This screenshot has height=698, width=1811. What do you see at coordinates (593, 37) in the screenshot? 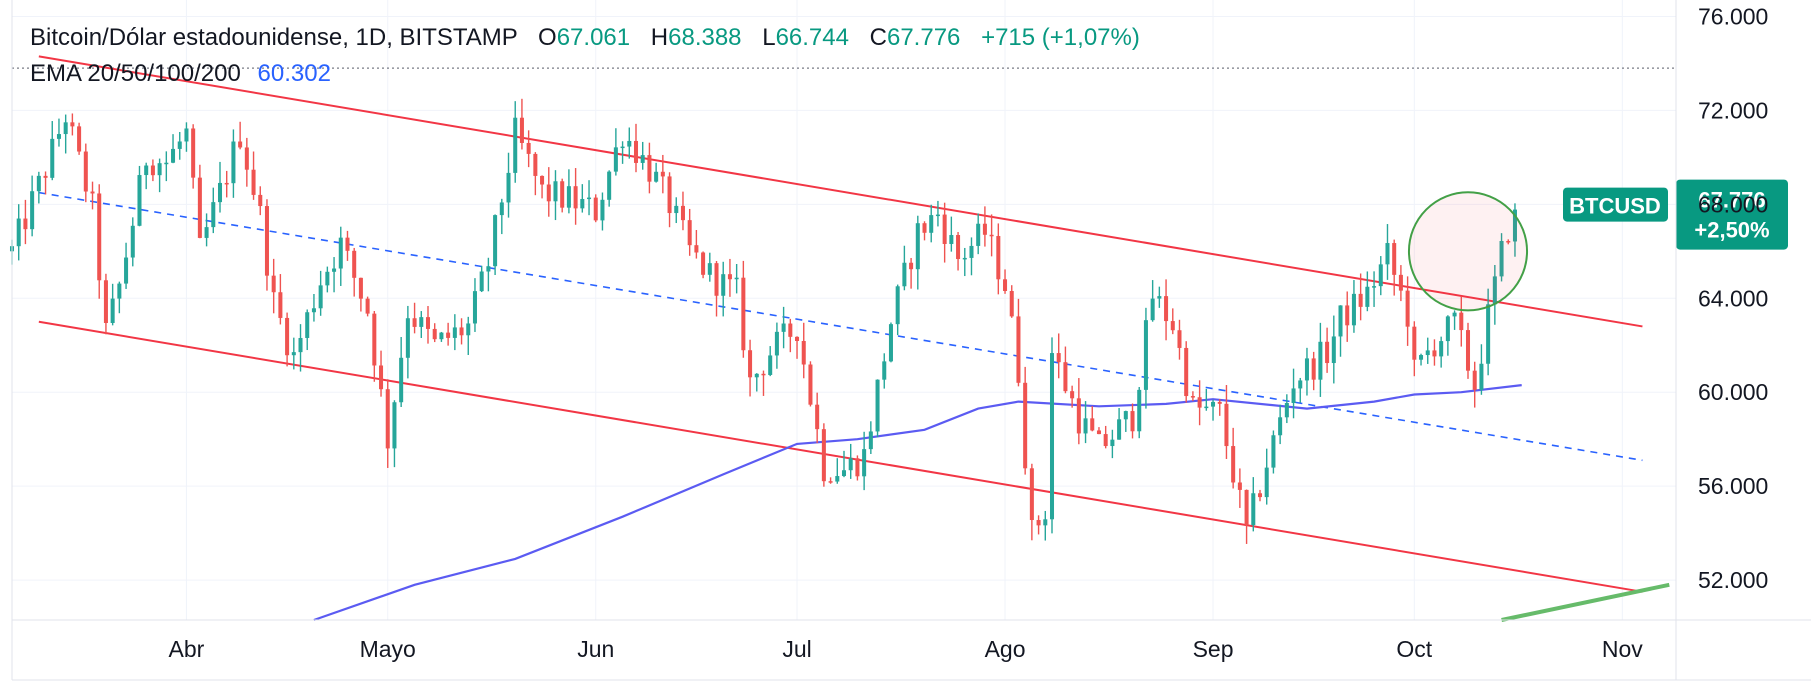
I see `open-value: 67.061` at bounding box center [593, 37].